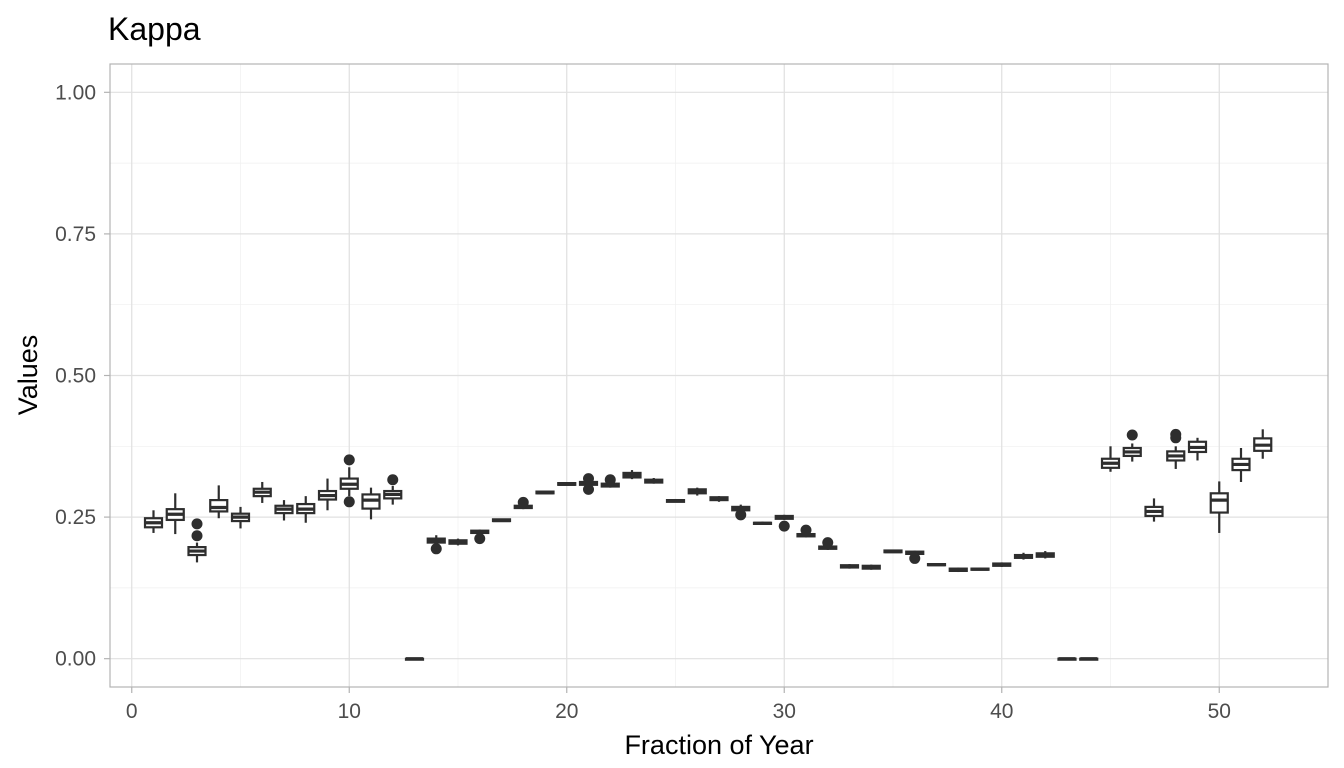  What do you see at coordinates (75, 376) in the screenshot?
I see `y-tick-label: 0.50` at bounding box center [75, 376].